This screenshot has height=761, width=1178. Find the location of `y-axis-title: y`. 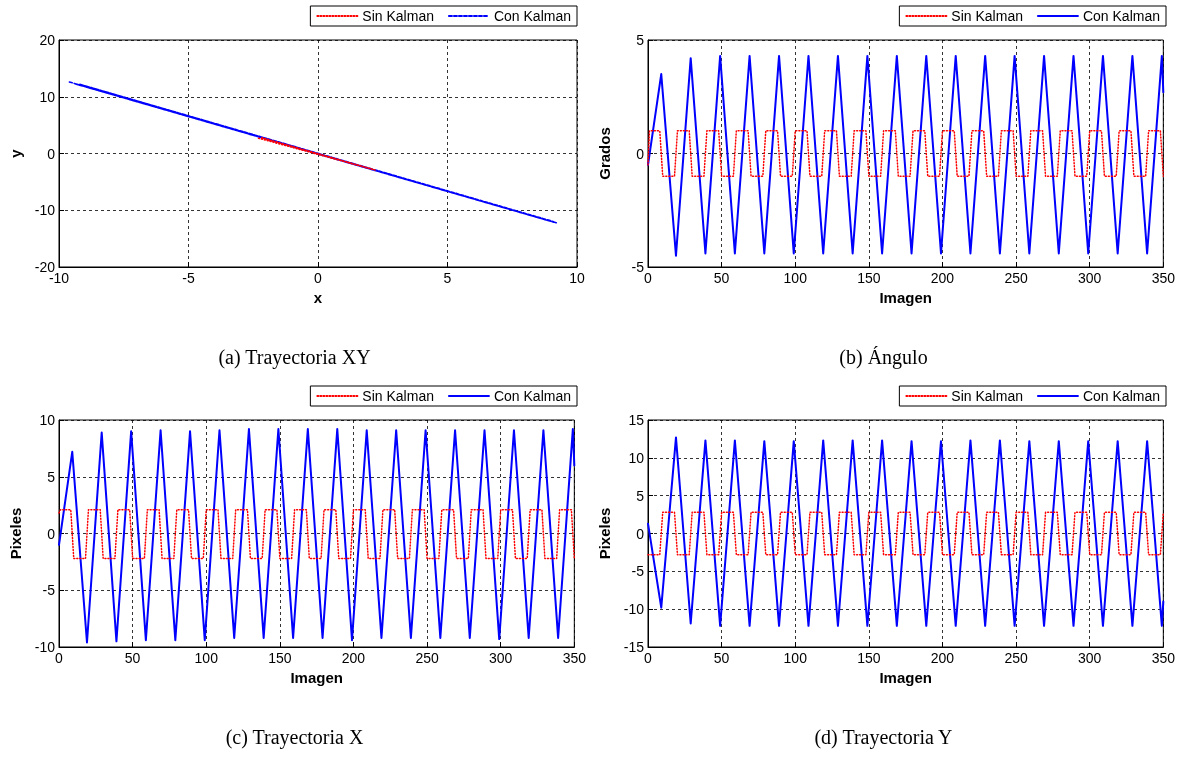

y-axis-title: y is located at coordinates (15, 153).